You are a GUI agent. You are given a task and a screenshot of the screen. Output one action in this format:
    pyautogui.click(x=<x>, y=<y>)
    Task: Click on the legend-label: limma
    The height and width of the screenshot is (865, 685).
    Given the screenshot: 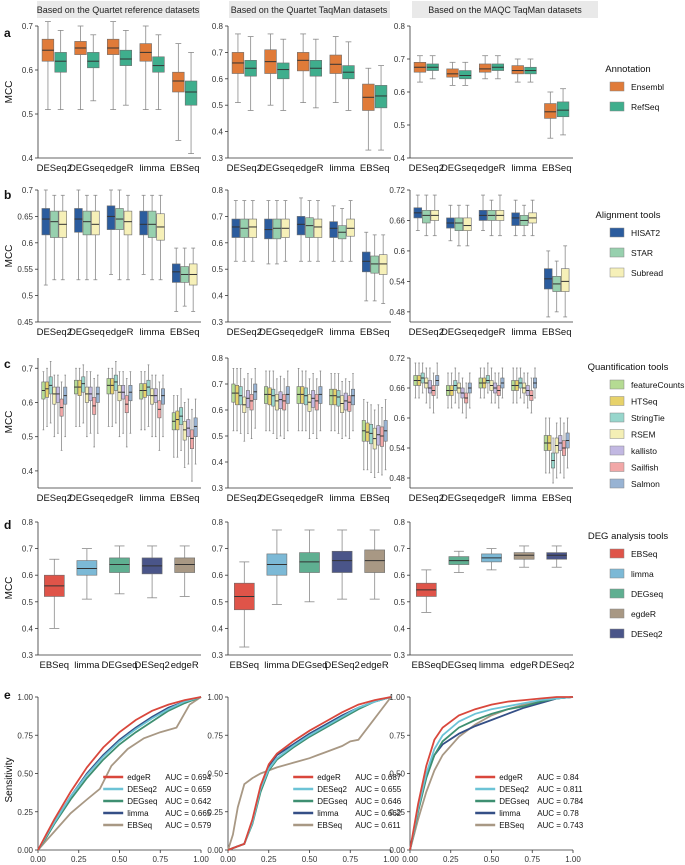 What is the action you would take?
    pyautogui.click(x=138, y=813)
    